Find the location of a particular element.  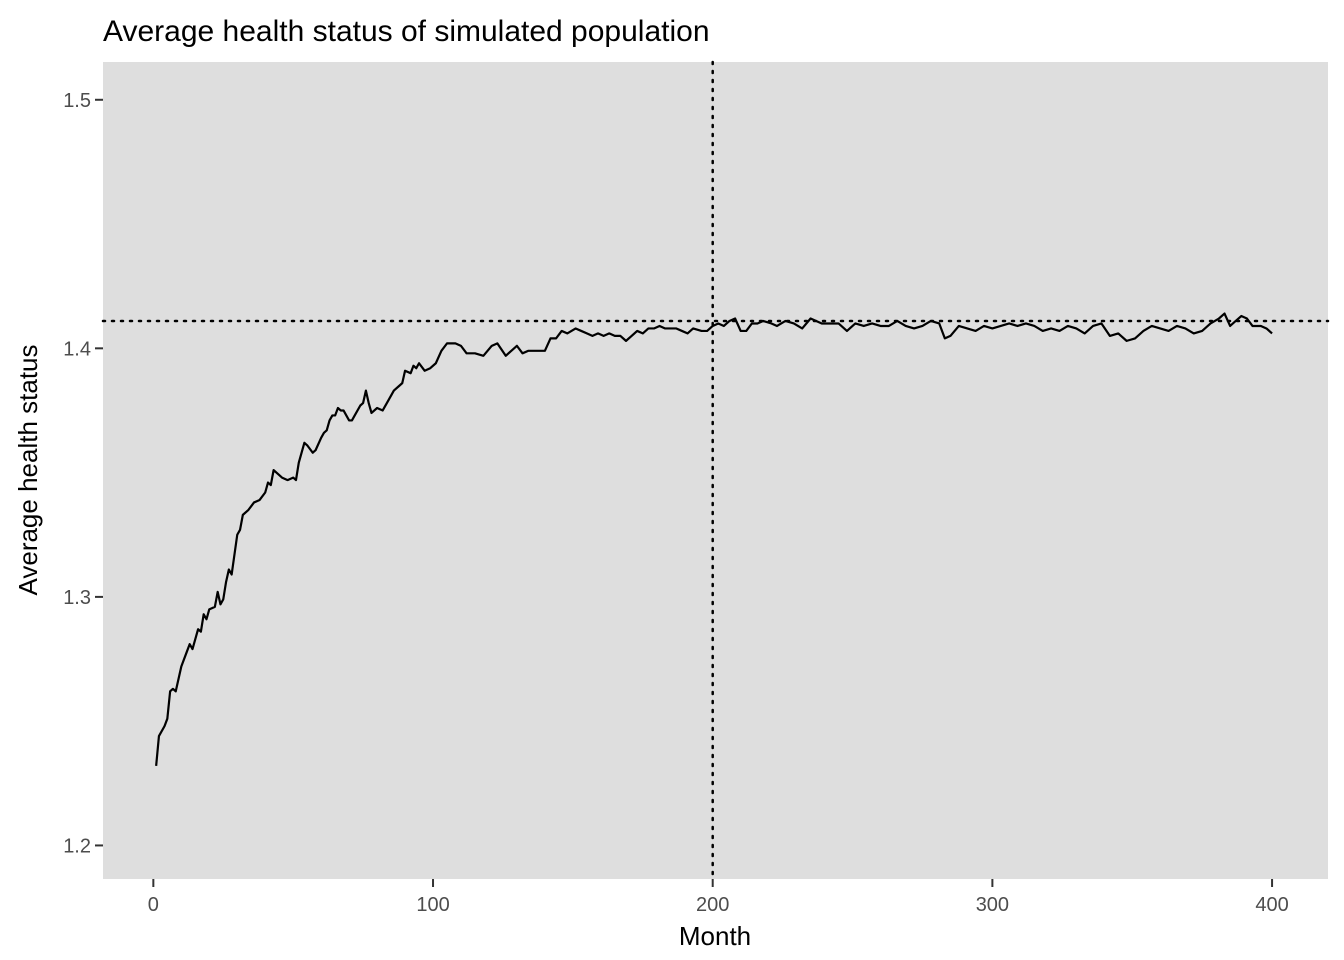

x-axis: 0 100 200 300 400 is located at coordinates (718, 897).